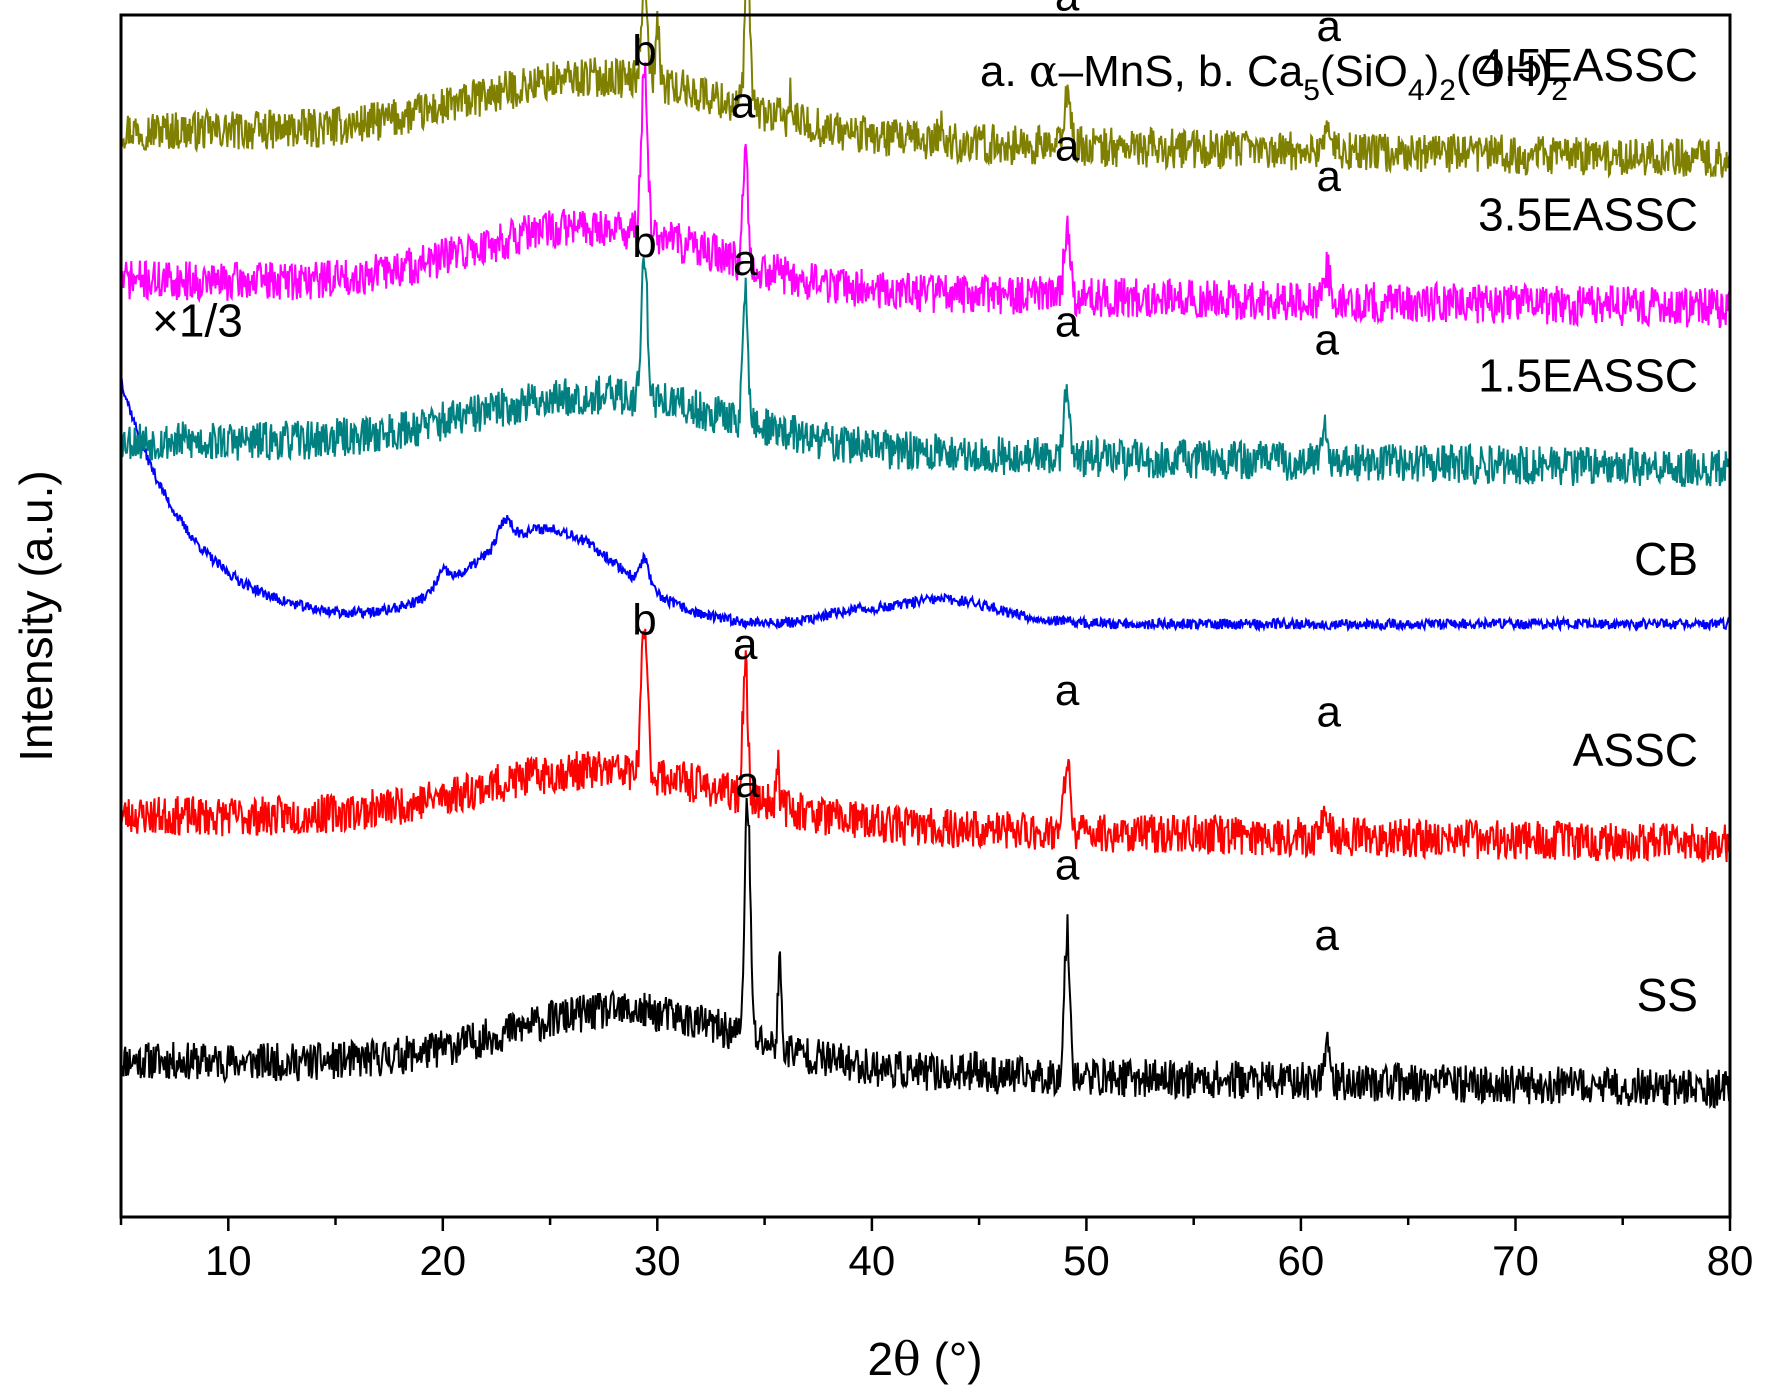 Image resolution: width=1768 pixels, height=1397 pixels. What do you see at coordinates (1588, 375) in the screenshot?
I see `series-label: 1.5EASSC` at bounding box center [1588, 375].